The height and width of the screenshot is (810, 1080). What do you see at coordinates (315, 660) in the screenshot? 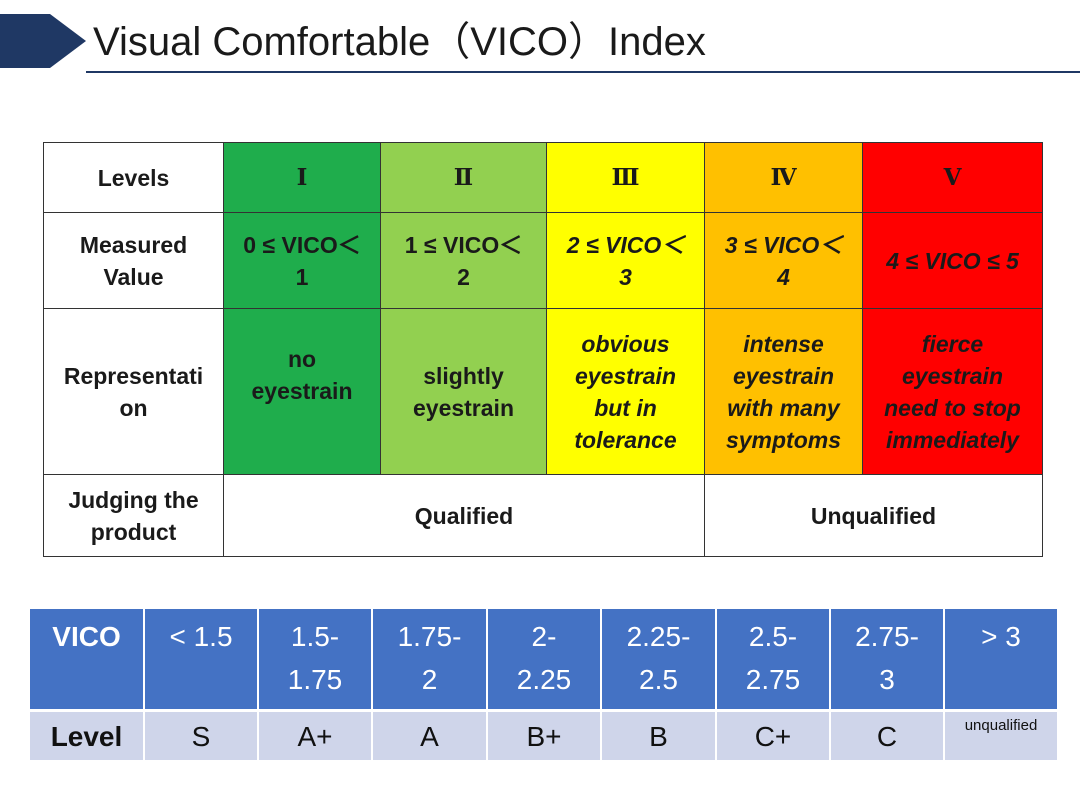
I see `range-cell: 1.5- 1.75` at bounding box center [315, 660].